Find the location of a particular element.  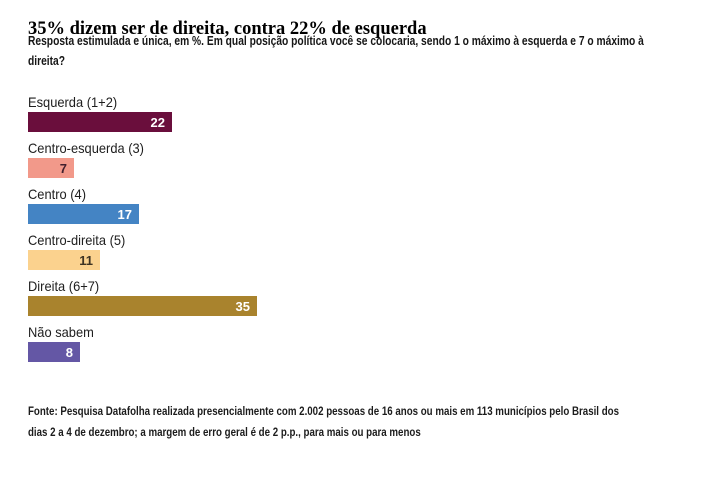

bar: 35 is located at coordinates (142, 306).